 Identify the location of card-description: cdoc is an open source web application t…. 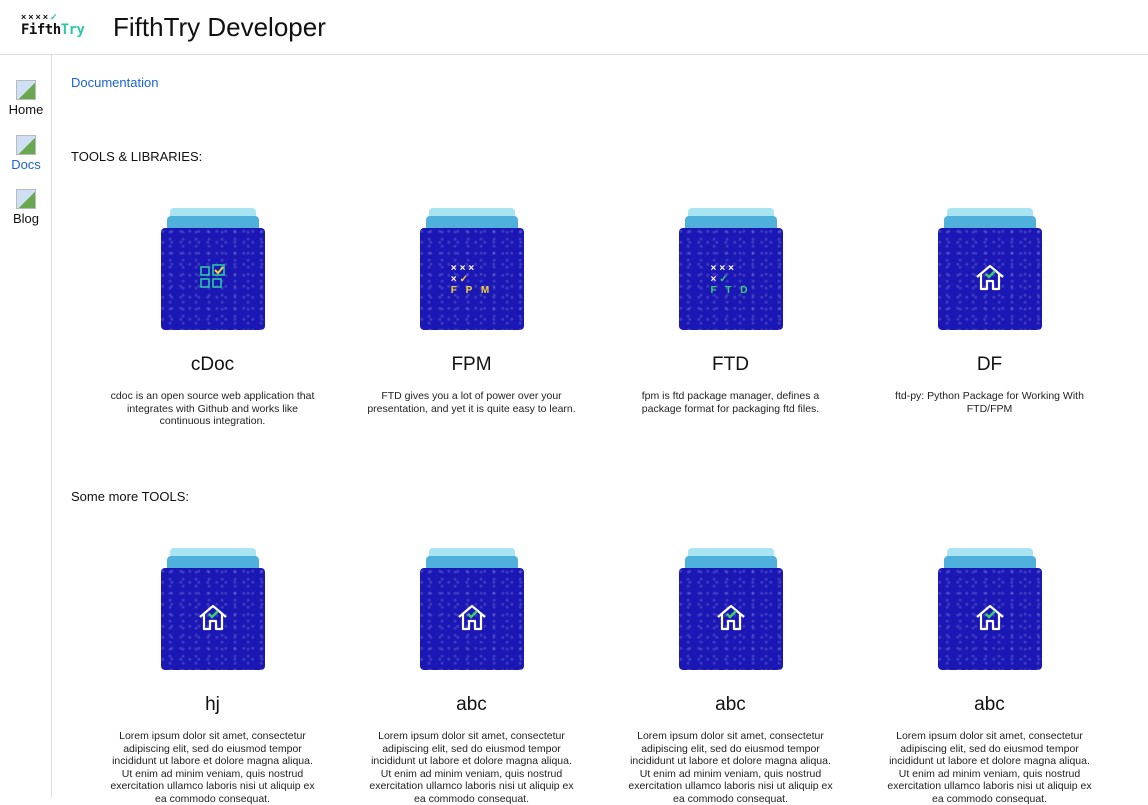
(212, 408).